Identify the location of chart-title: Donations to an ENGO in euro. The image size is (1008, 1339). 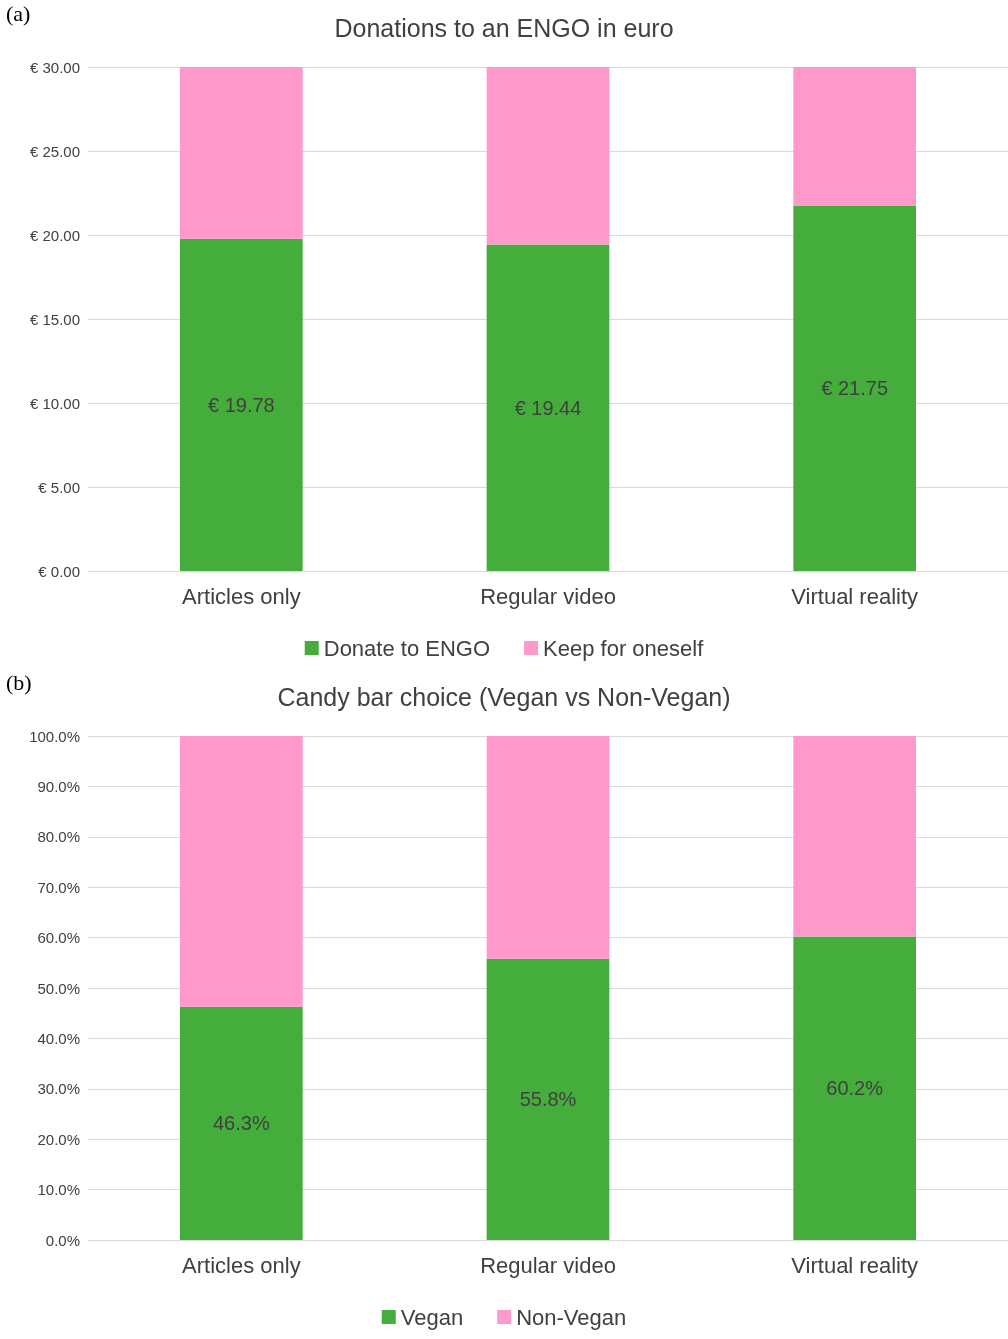
(504, 27).